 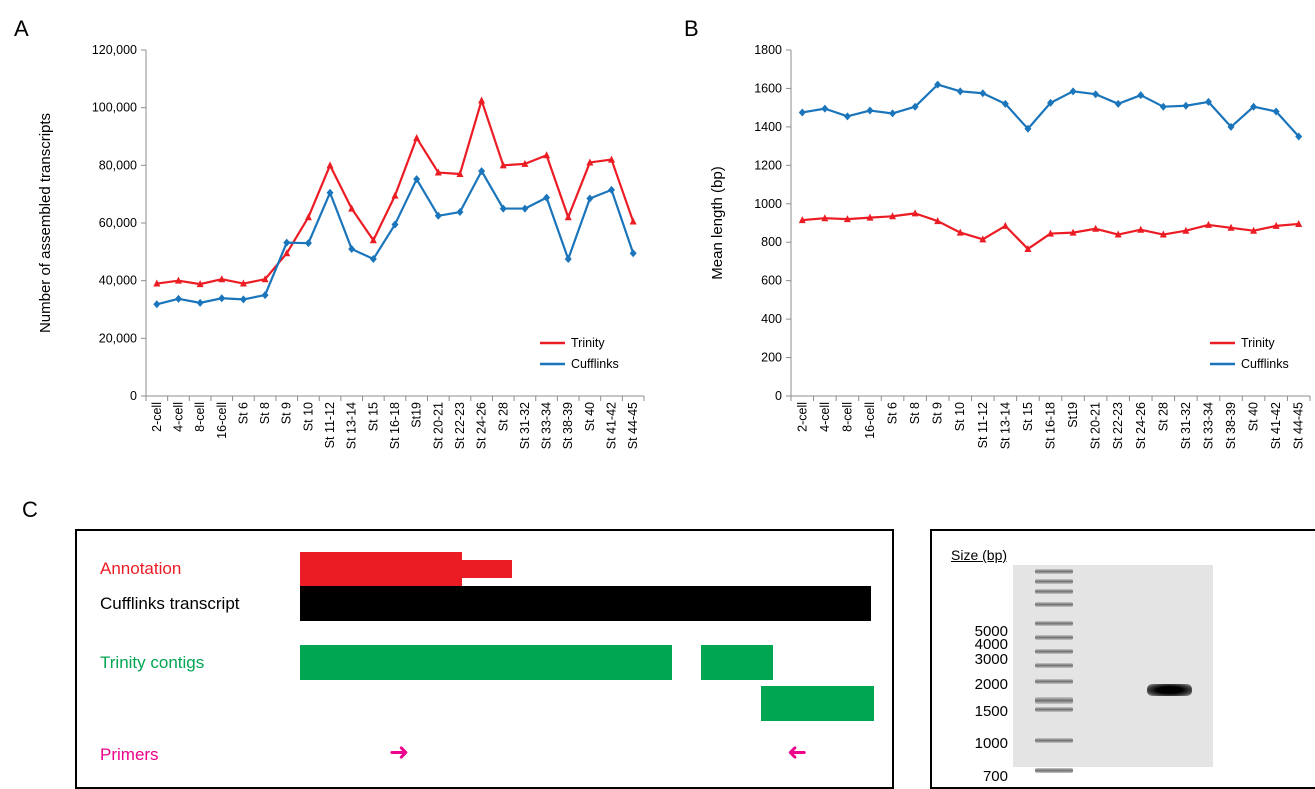 I want to click on x-tick-label: St 15, so click(x=373, y=416).